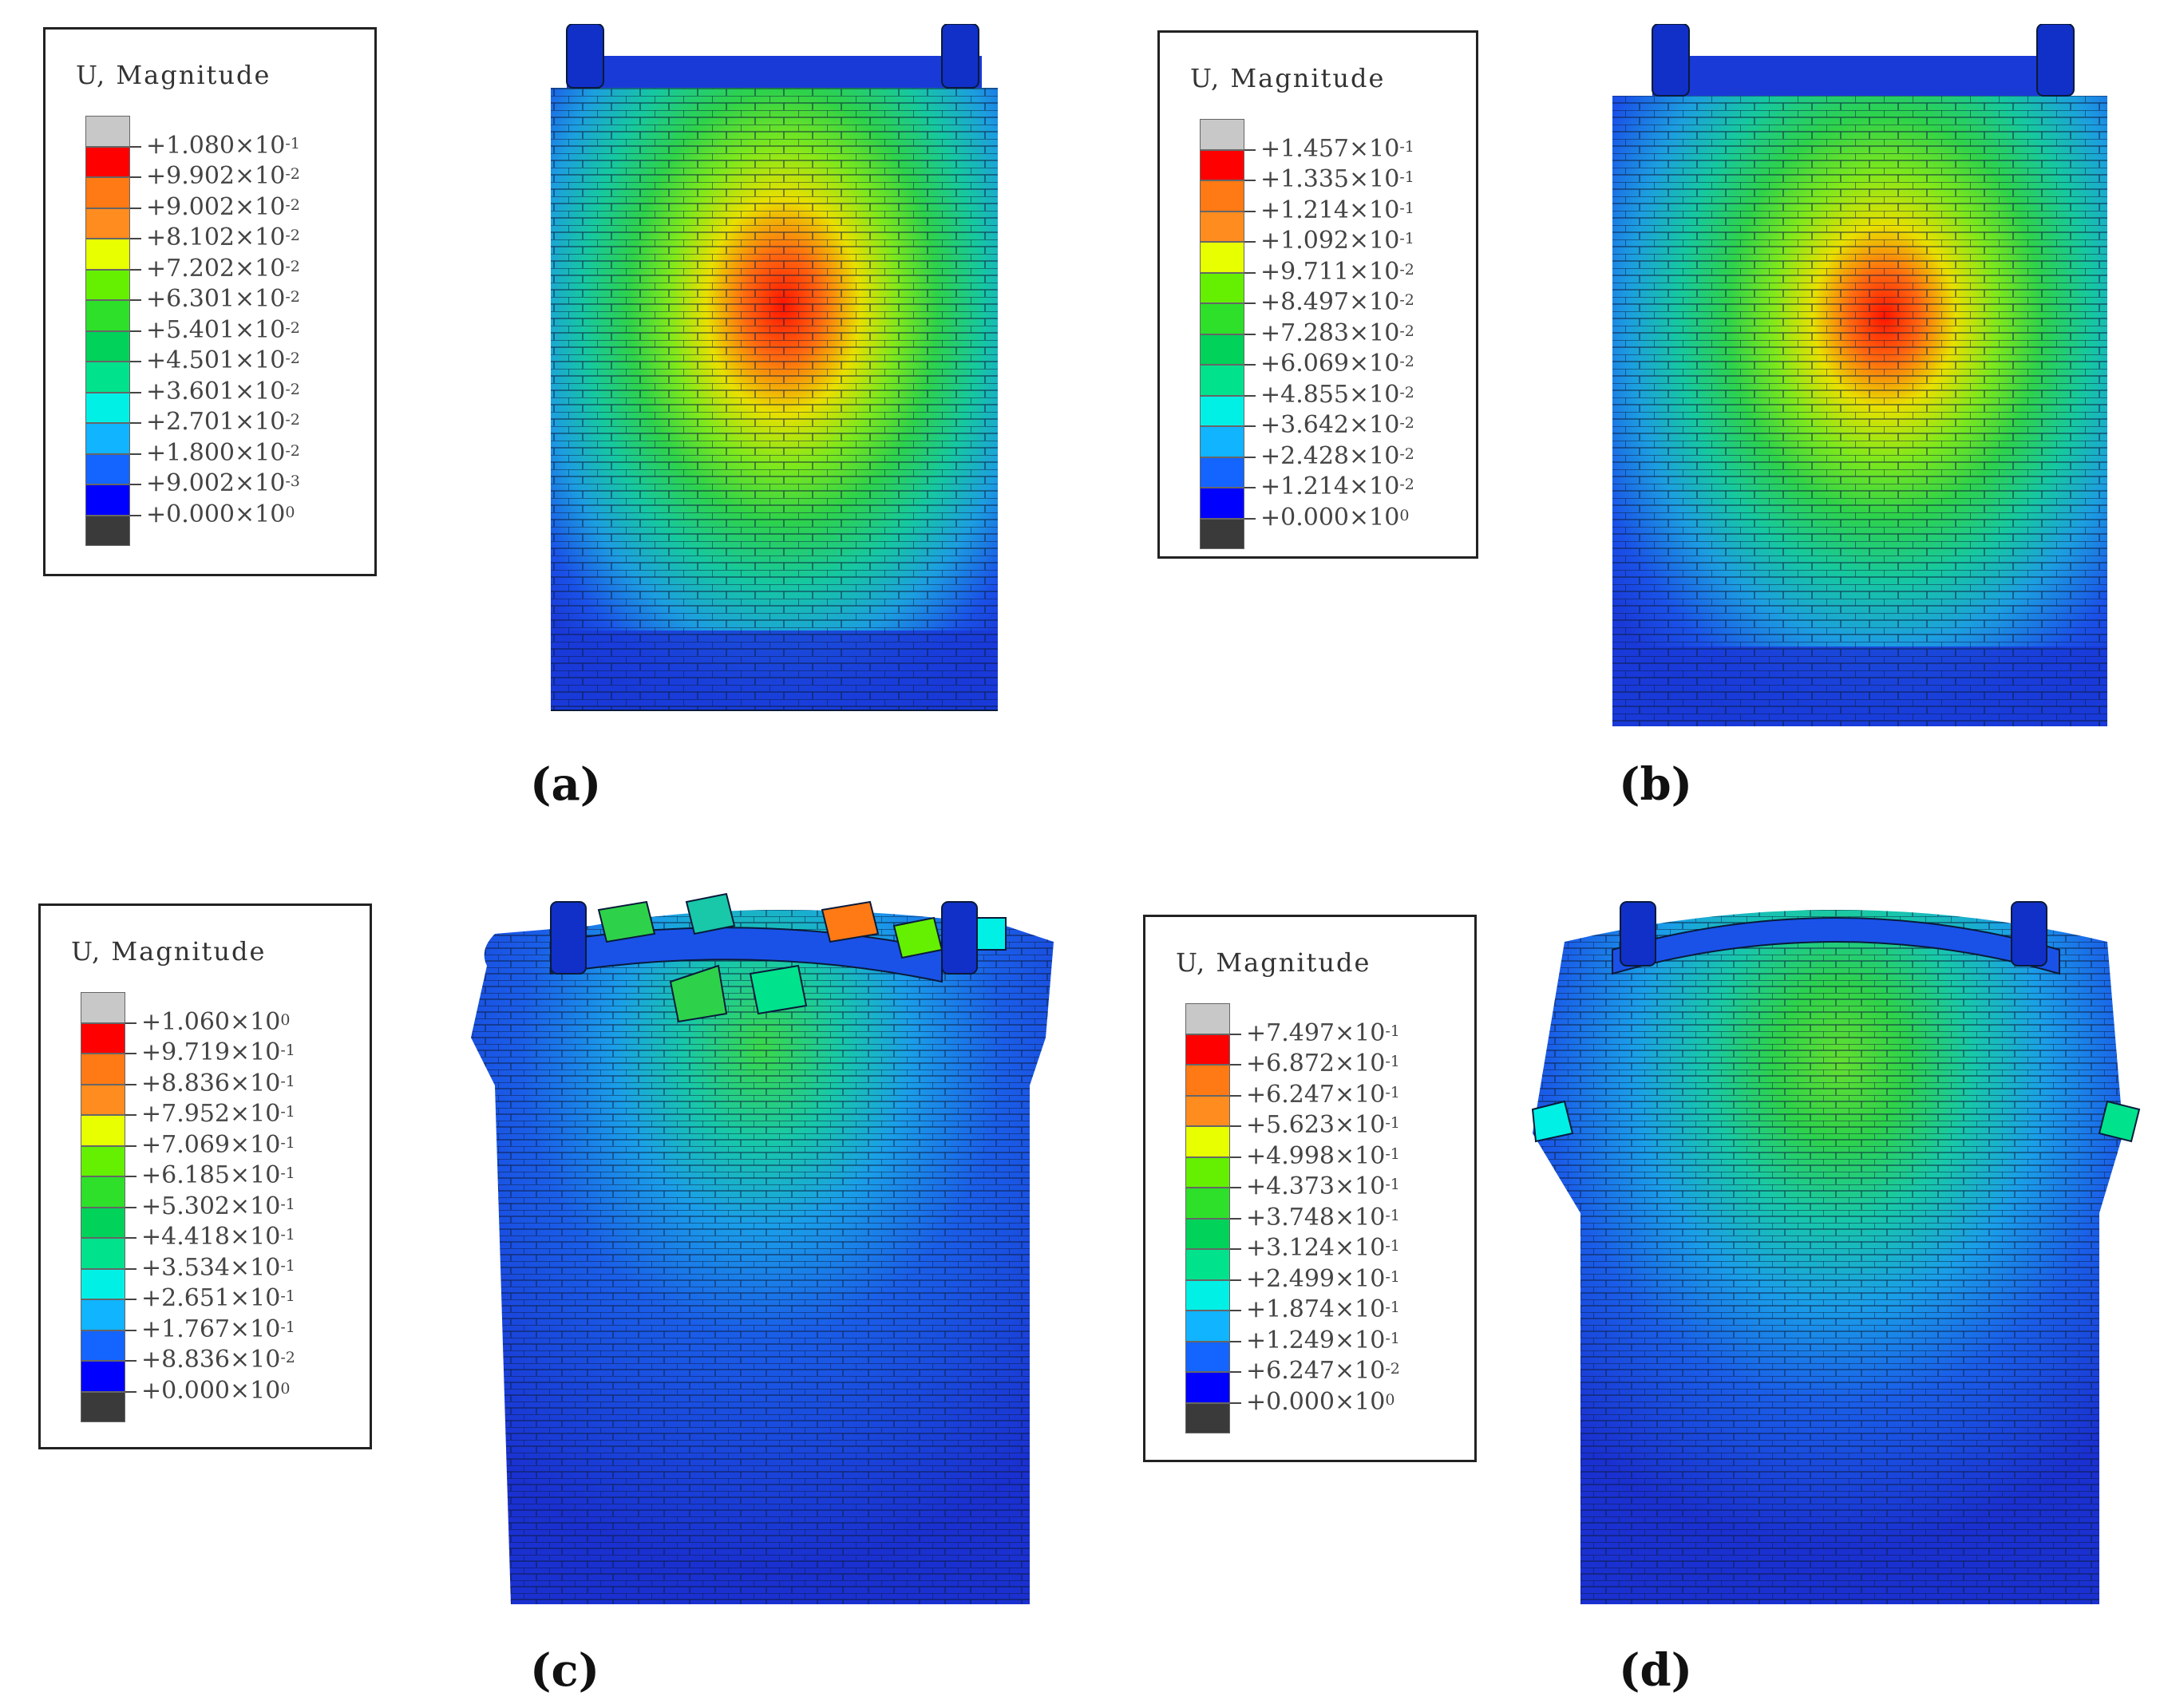  Describe the element at coordinates (237, 370) in the screenshot. I see `legend-entry: +4.501×10-2` at that location.